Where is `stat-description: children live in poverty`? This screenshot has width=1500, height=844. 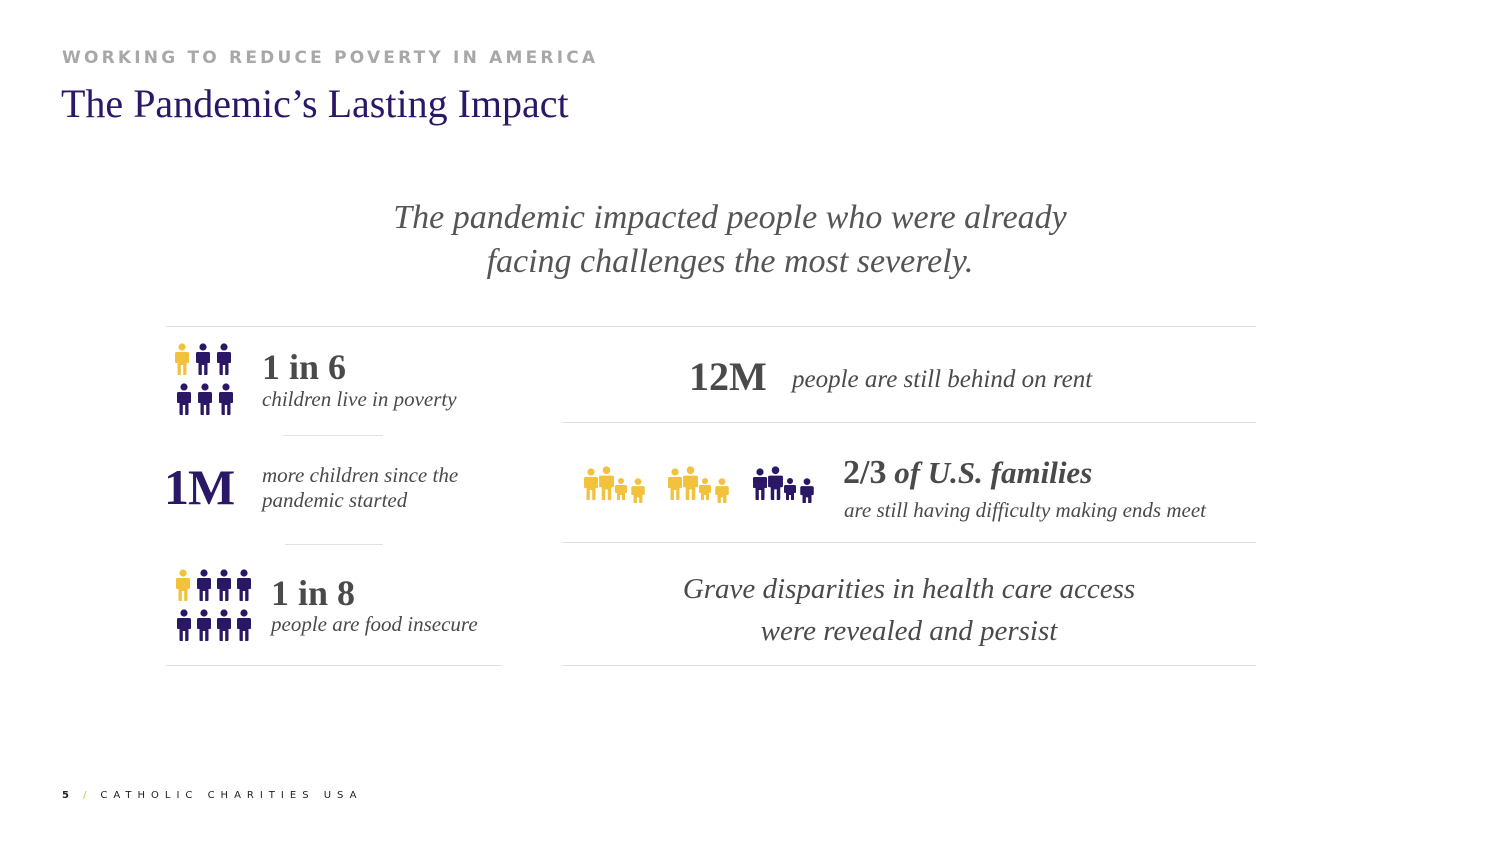 stat-description: children live in poverty is located at coordinates (359, 399).